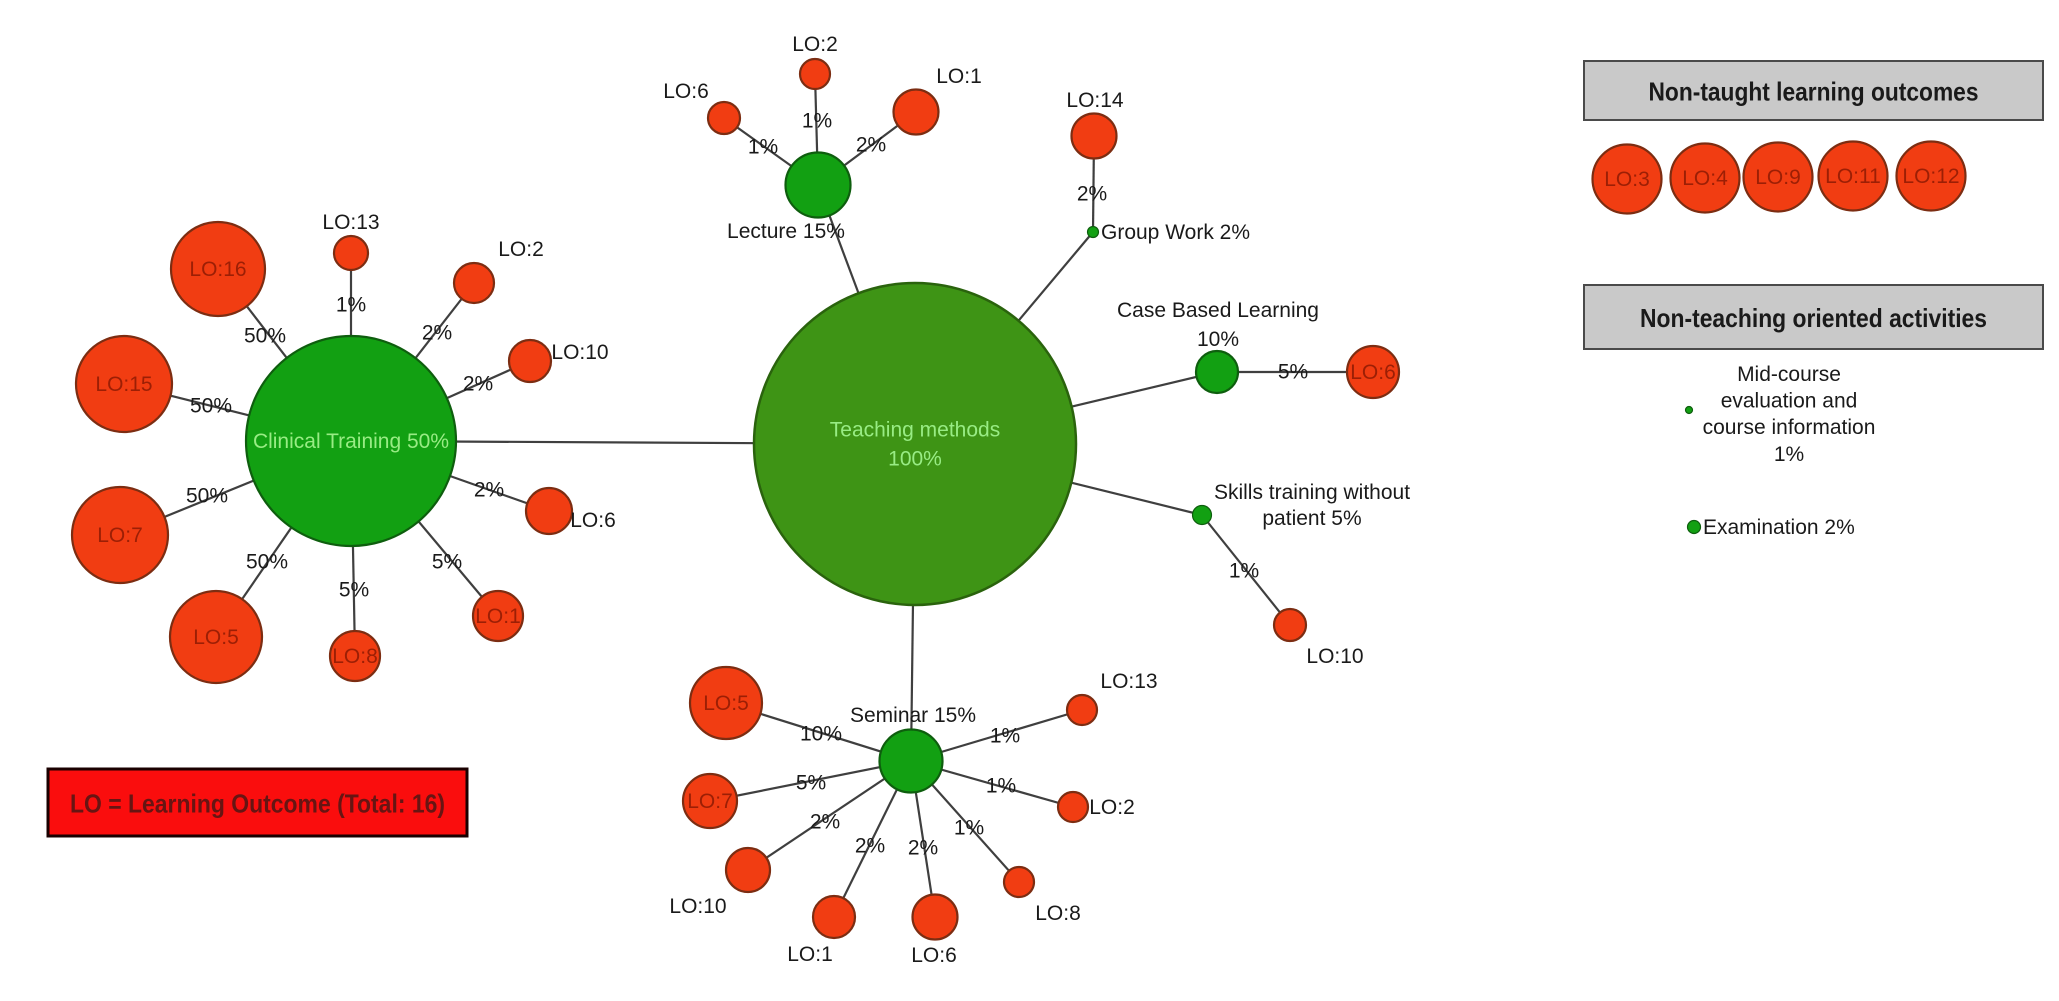 This screenshot has height=1001, width=2059. What do you see at coordinates (267, 562) in the screenshot?
I see `edge-label-clinical--ct-lo5: 50%` at bounding box center [267, 562].